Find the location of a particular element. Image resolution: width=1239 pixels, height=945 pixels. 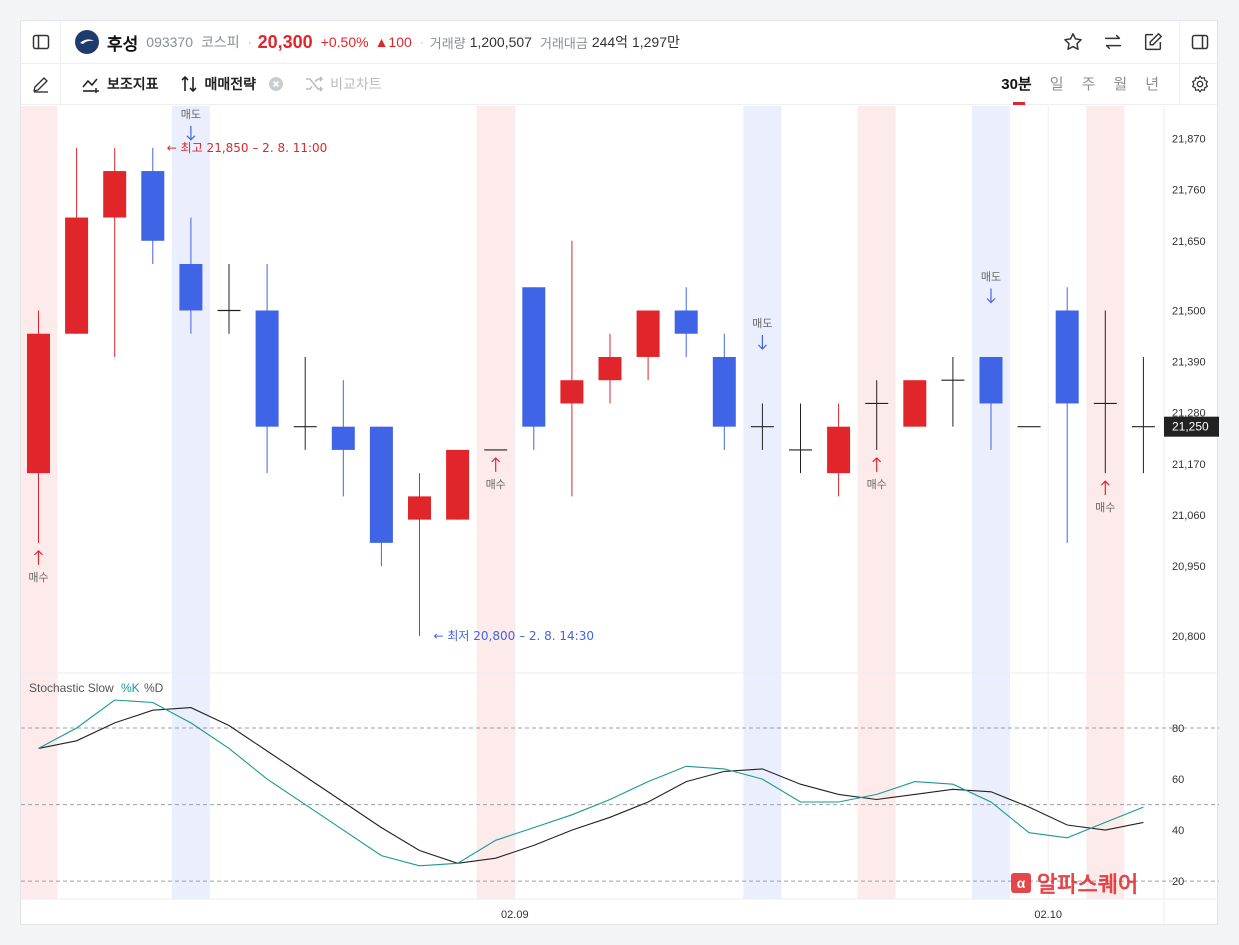

volume-label: 거래량 is located at coordinates (447, 43).